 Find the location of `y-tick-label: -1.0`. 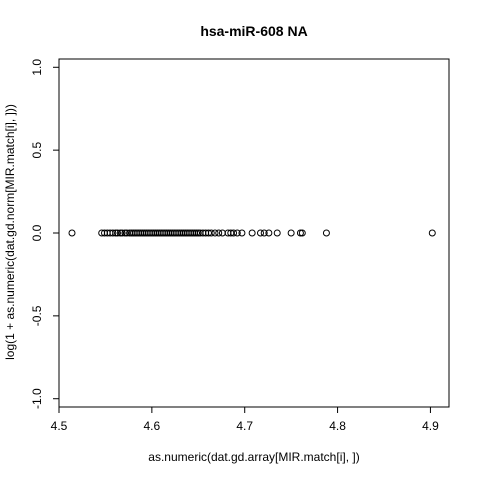

y-tick-label: -1.0 is located at coordinates (37, 398).